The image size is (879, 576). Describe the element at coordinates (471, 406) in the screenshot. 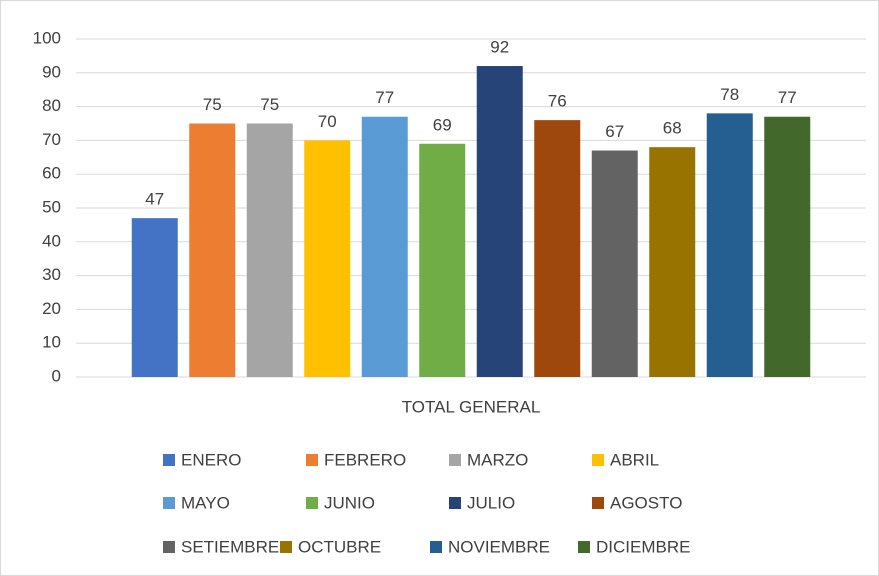

I see `x-tick-label: TOTAL GENERAL` at that location.